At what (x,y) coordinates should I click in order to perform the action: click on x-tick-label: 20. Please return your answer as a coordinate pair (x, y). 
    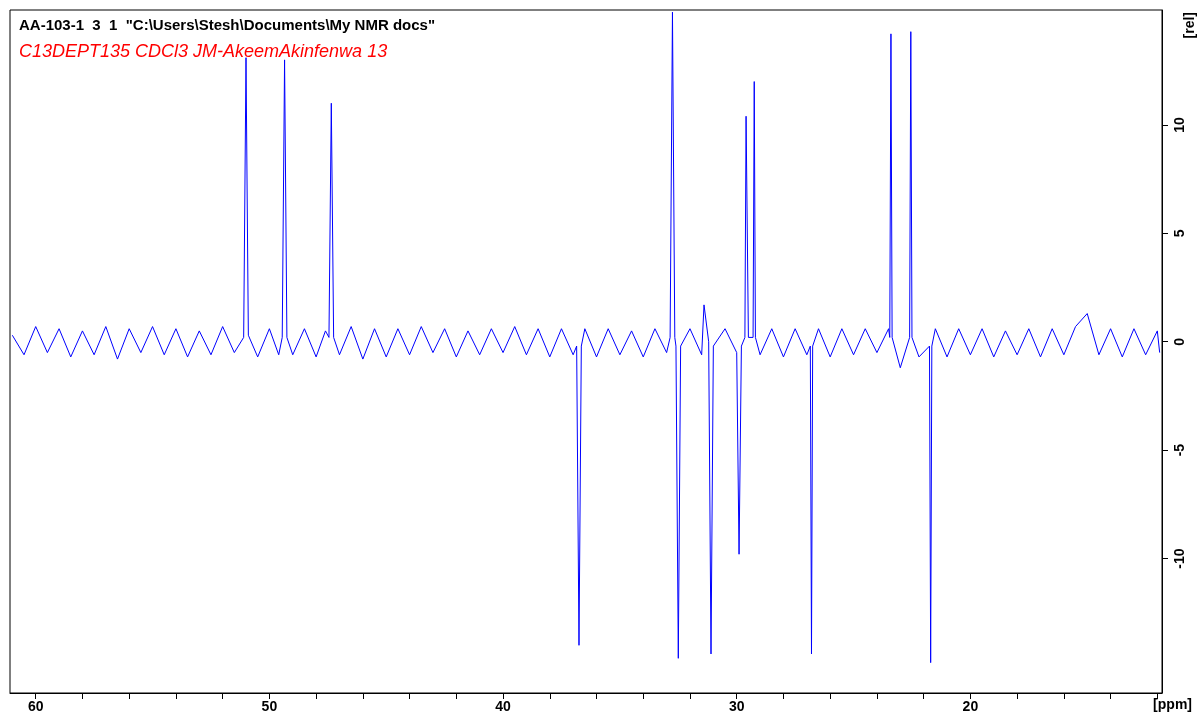
    Looking at the image, I should click on (970, 706).